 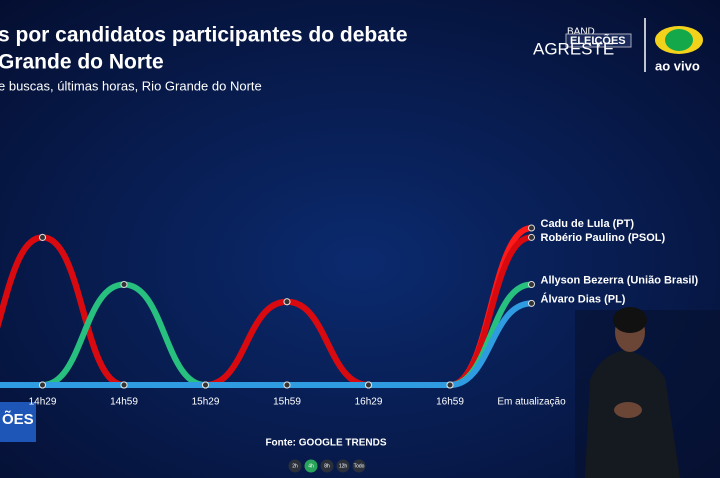 I want to click on band-logo, so click(x=679, y=40).